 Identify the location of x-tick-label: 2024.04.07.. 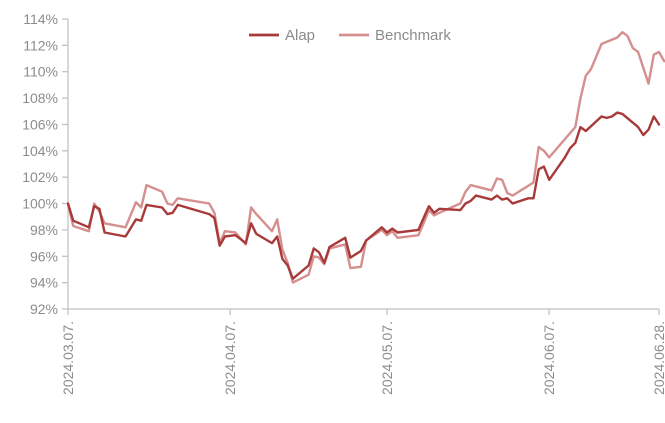
(230, 358).